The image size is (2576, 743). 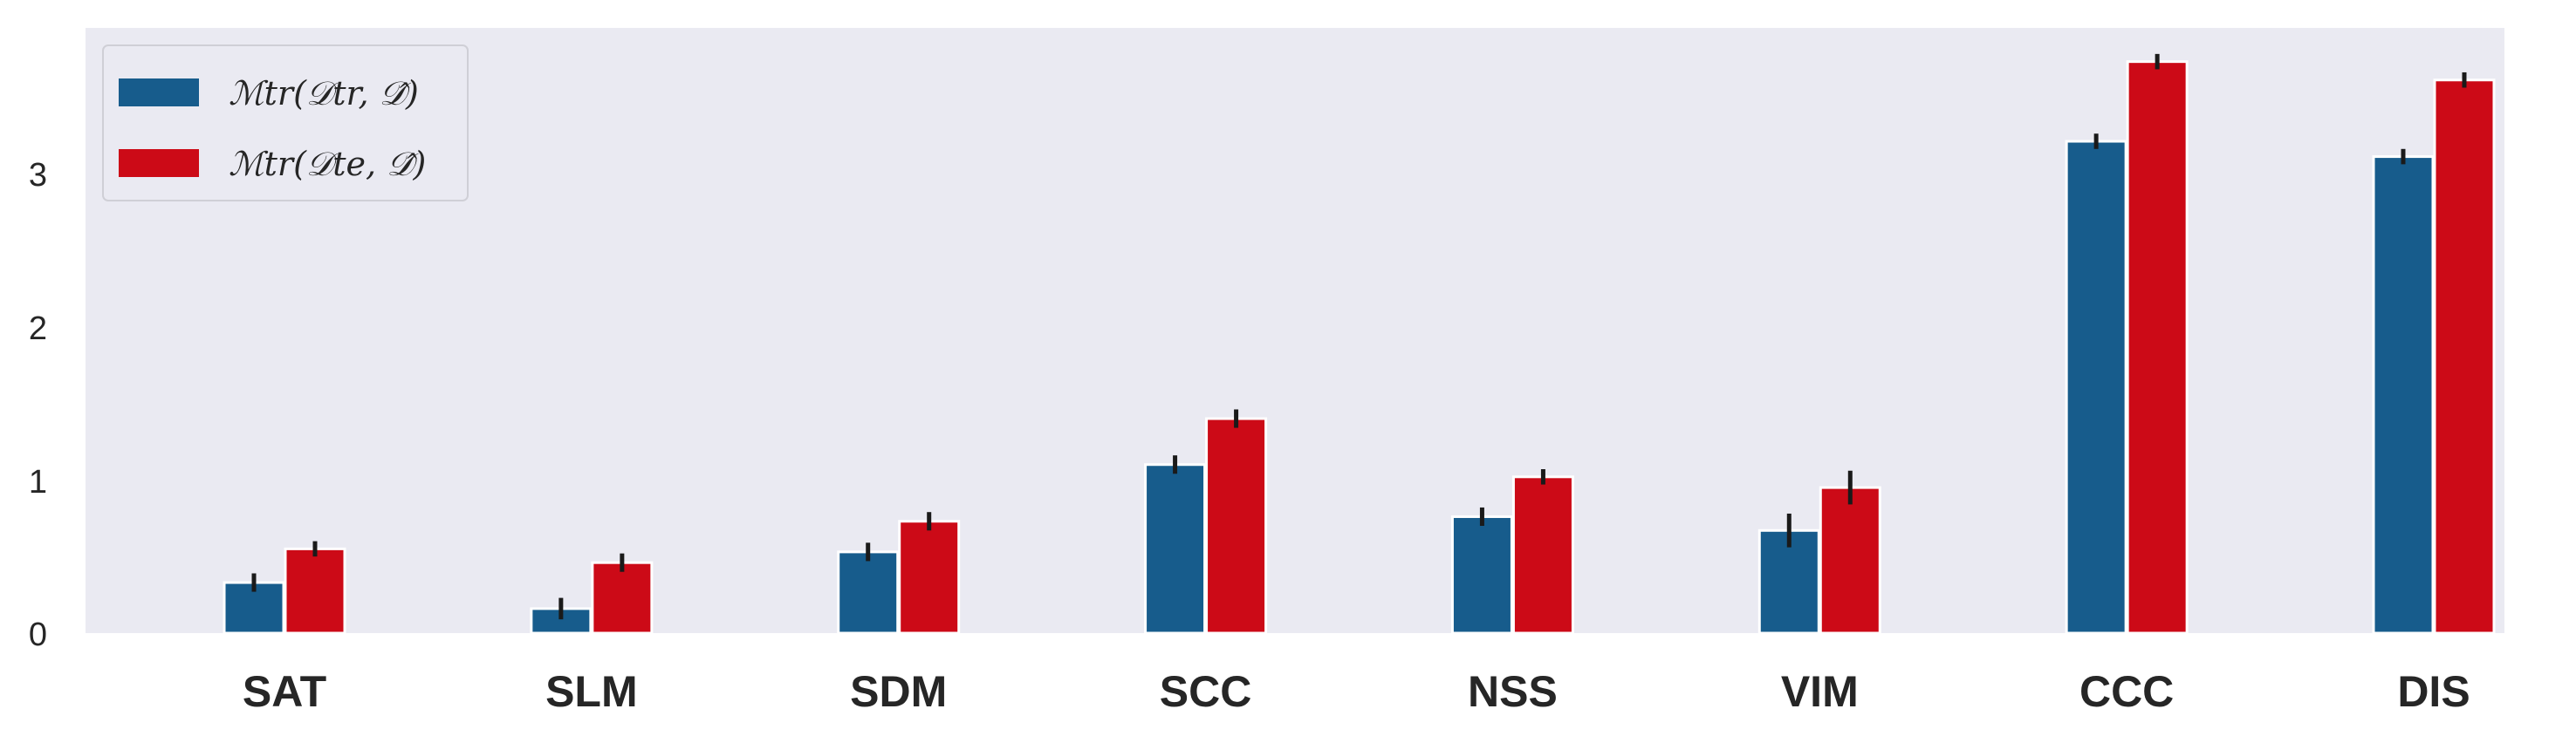 I want to click on x-tick-label-dis: DIS, so click(x=2433, y=691).